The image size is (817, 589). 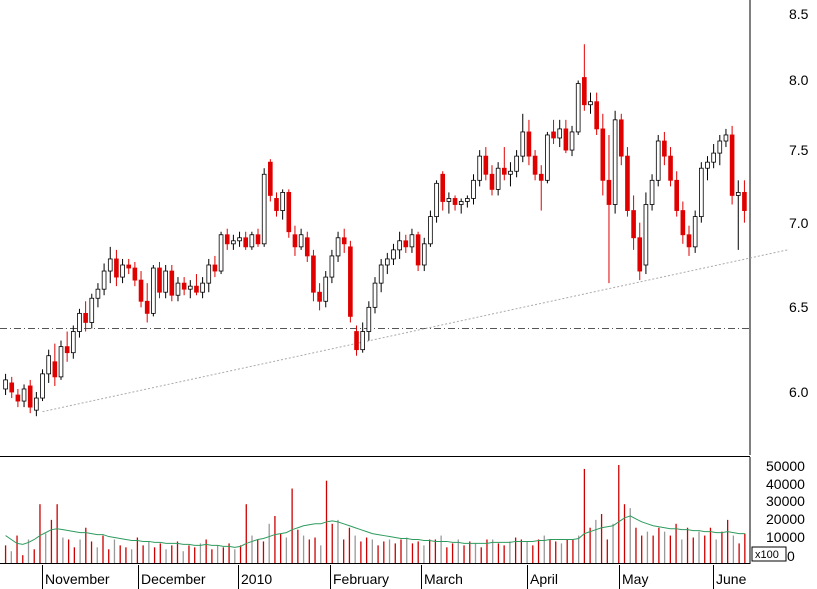 I want to click on volume-ticks: 50000 40000 30000 20000 10000 0 x100, so click(x=778, y=511).